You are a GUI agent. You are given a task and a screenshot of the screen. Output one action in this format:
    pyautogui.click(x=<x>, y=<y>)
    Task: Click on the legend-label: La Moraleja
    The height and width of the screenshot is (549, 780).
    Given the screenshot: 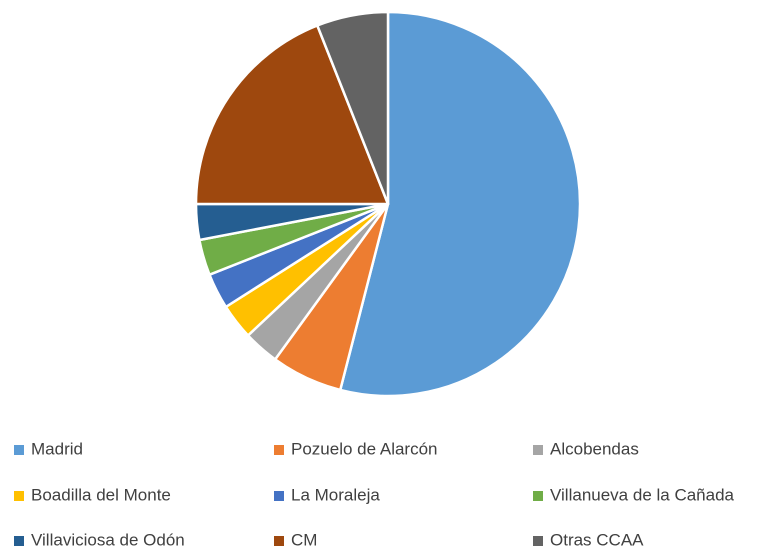 What is the action you would take?
    pyautogui.click(x=335, y=494)
    